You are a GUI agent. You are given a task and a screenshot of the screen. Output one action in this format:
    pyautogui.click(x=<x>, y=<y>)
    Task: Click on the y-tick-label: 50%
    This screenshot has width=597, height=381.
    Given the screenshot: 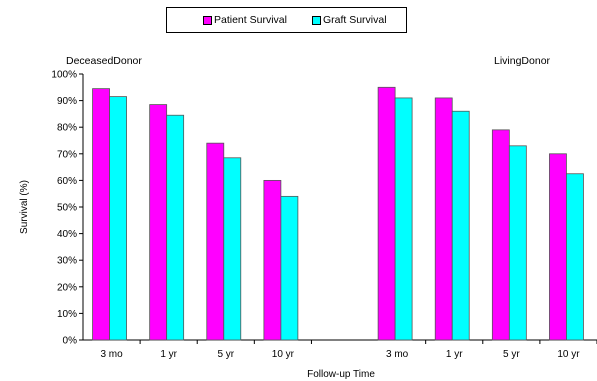 What is the action you would take?
    pyautogui.click(x=67, y=208)
    